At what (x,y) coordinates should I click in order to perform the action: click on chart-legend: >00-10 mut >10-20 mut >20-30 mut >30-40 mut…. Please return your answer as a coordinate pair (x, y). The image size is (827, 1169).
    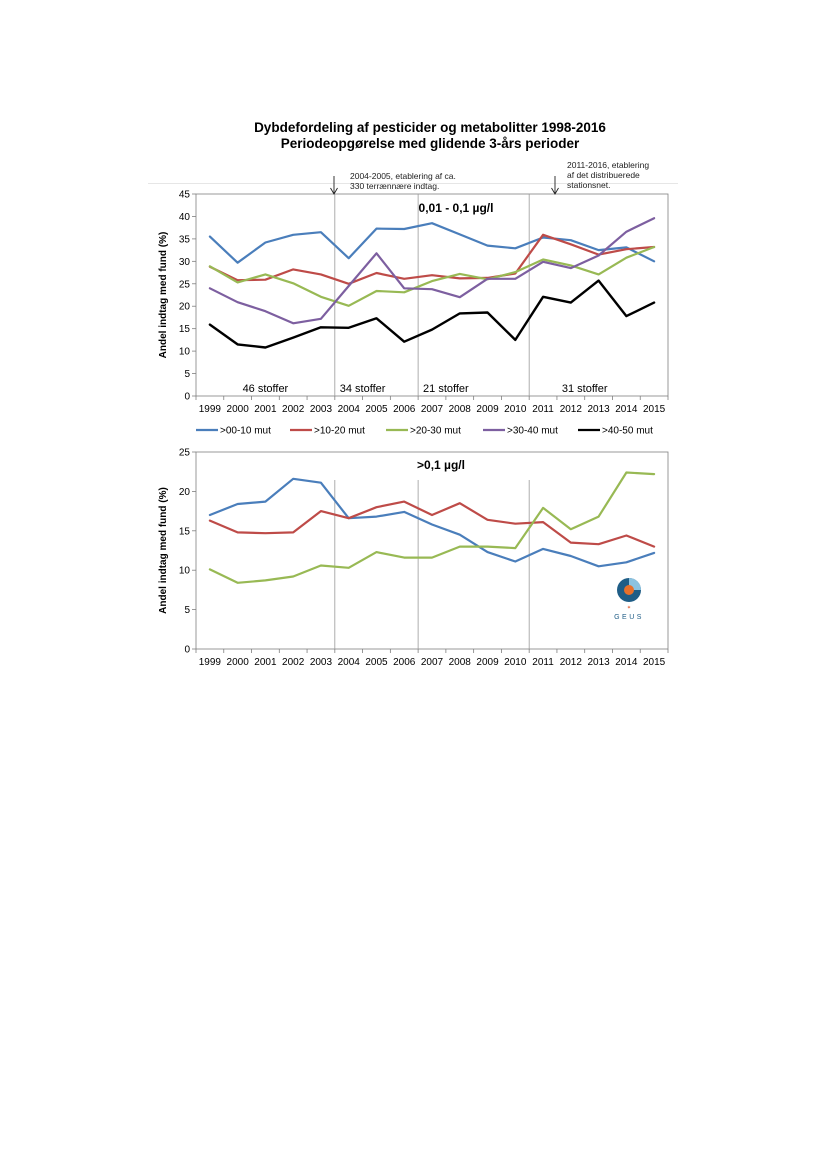
    Looking at the image, I should click on (424, 431).